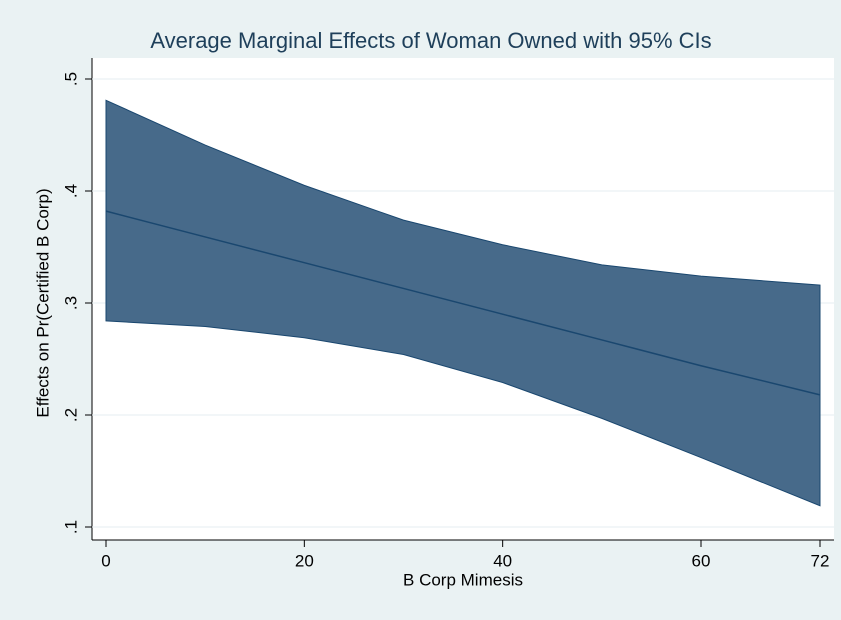 The height and width of the screenshot is (620, 841). What do you see at coordinates (304, 560) in the screenshot?
I see `x-tick-label: 20` at bounding box center [304, 560].